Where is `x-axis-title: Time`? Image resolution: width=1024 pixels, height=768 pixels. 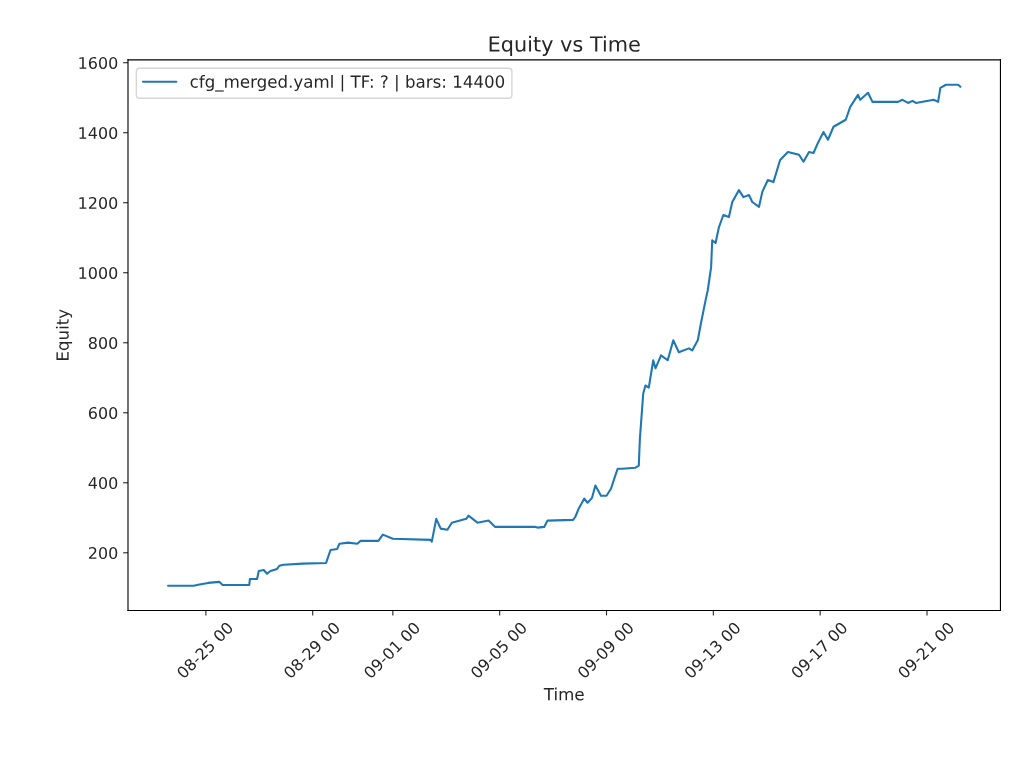 x-axis-title: Time is located at coordinates (563, 694).